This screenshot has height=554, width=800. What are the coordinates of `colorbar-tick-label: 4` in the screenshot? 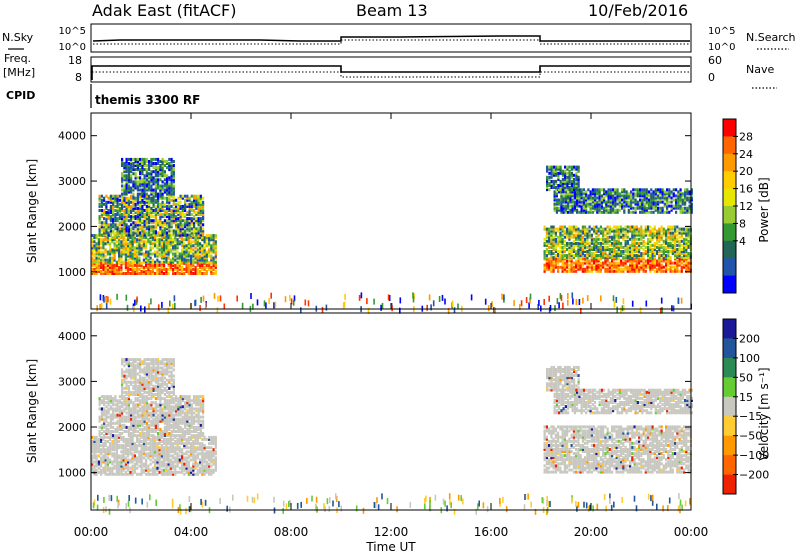 It's located at (742, 241).